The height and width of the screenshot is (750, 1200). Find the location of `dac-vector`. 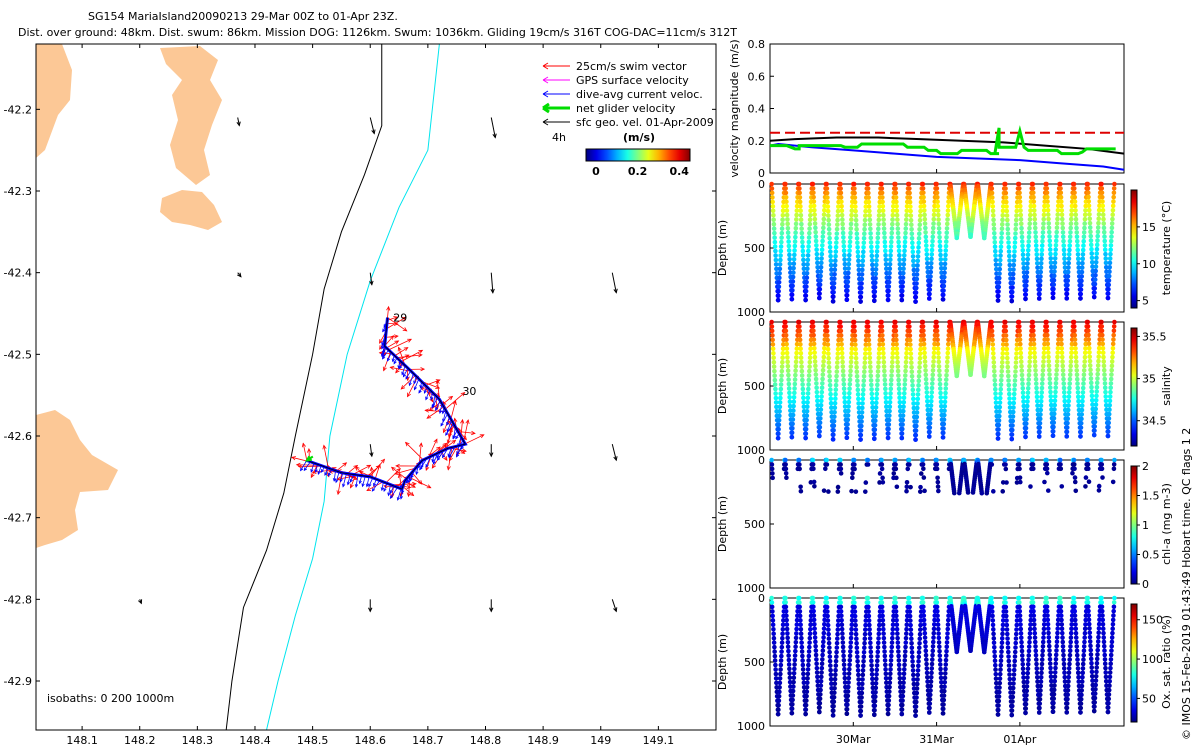

dac-vector is located at coordinates (334, 476).